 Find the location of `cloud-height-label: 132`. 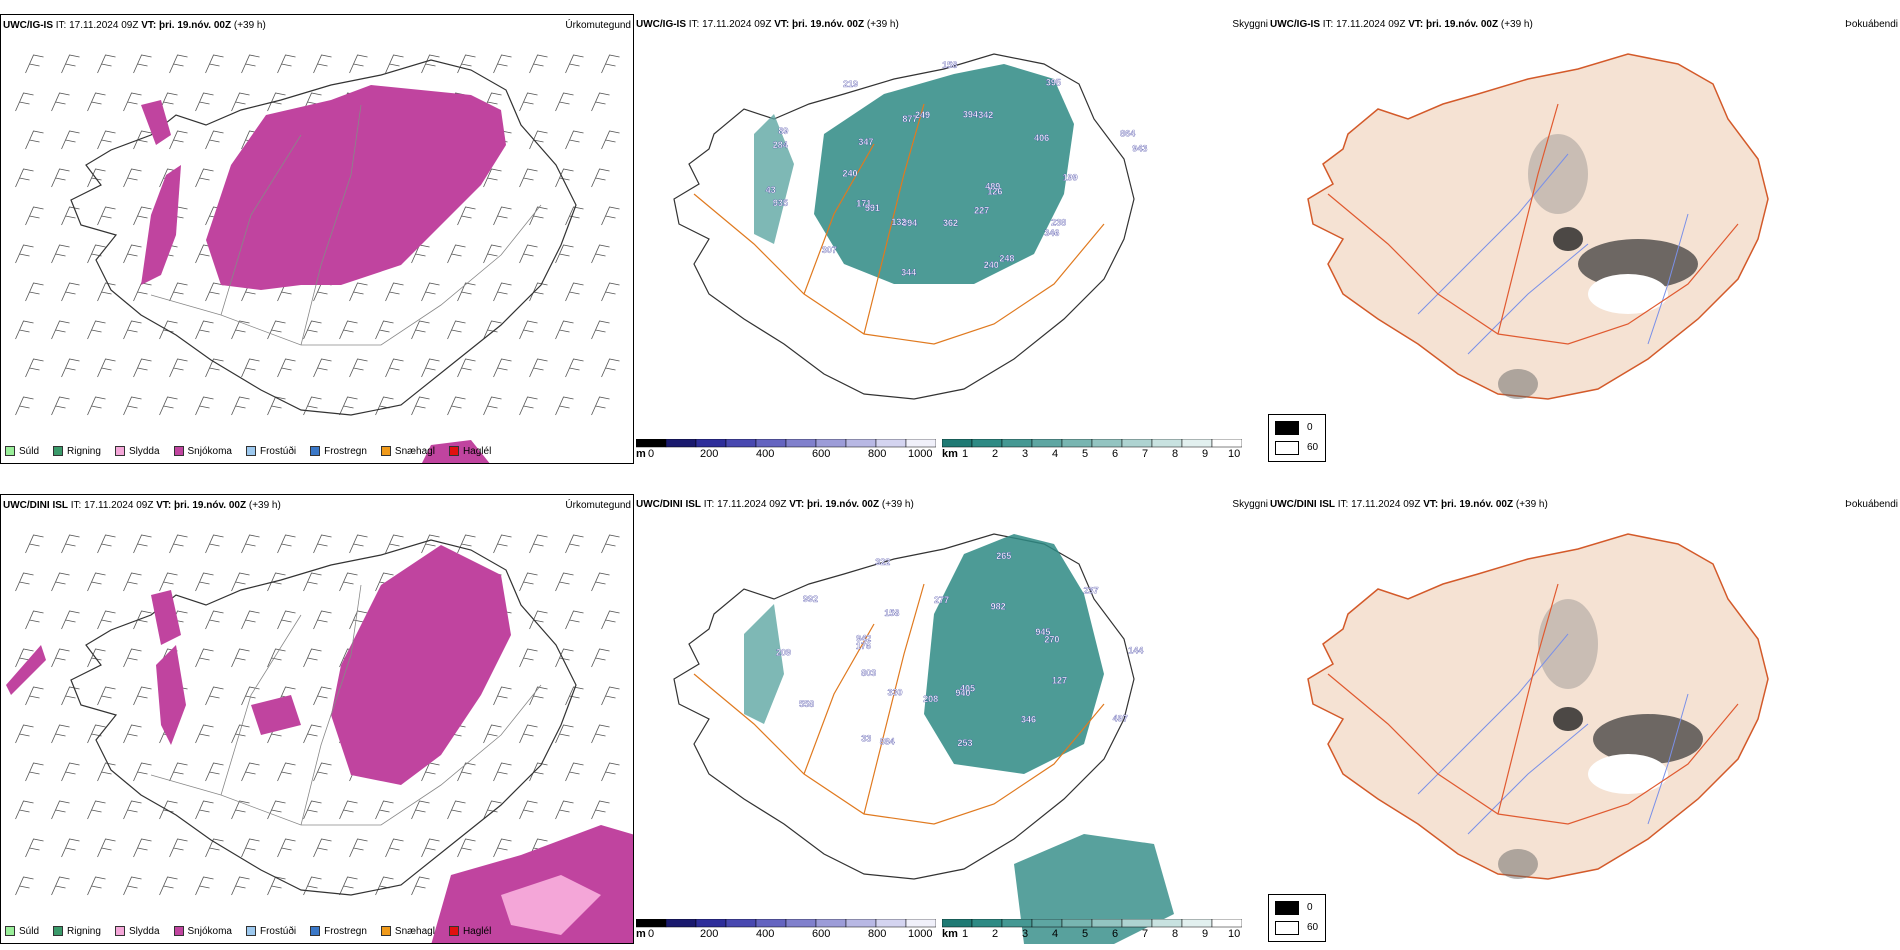

cloud-height-label: 132 is located at coordinates (898, 222).